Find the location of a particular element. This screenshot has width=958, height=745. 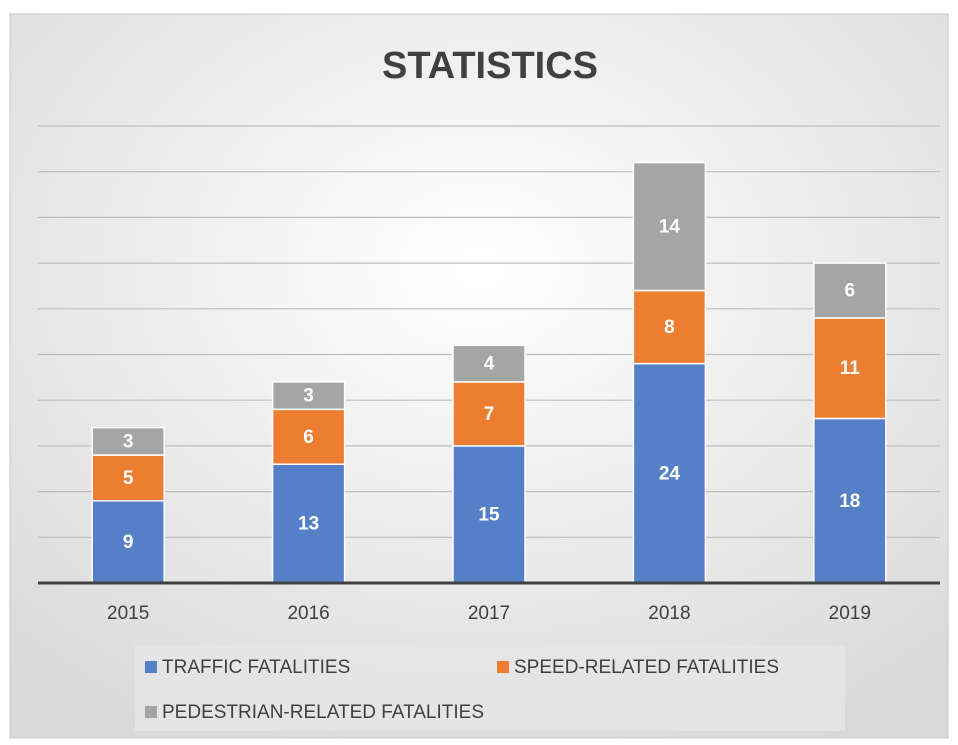

data-label: 5 is located at coordinates (128, 478).